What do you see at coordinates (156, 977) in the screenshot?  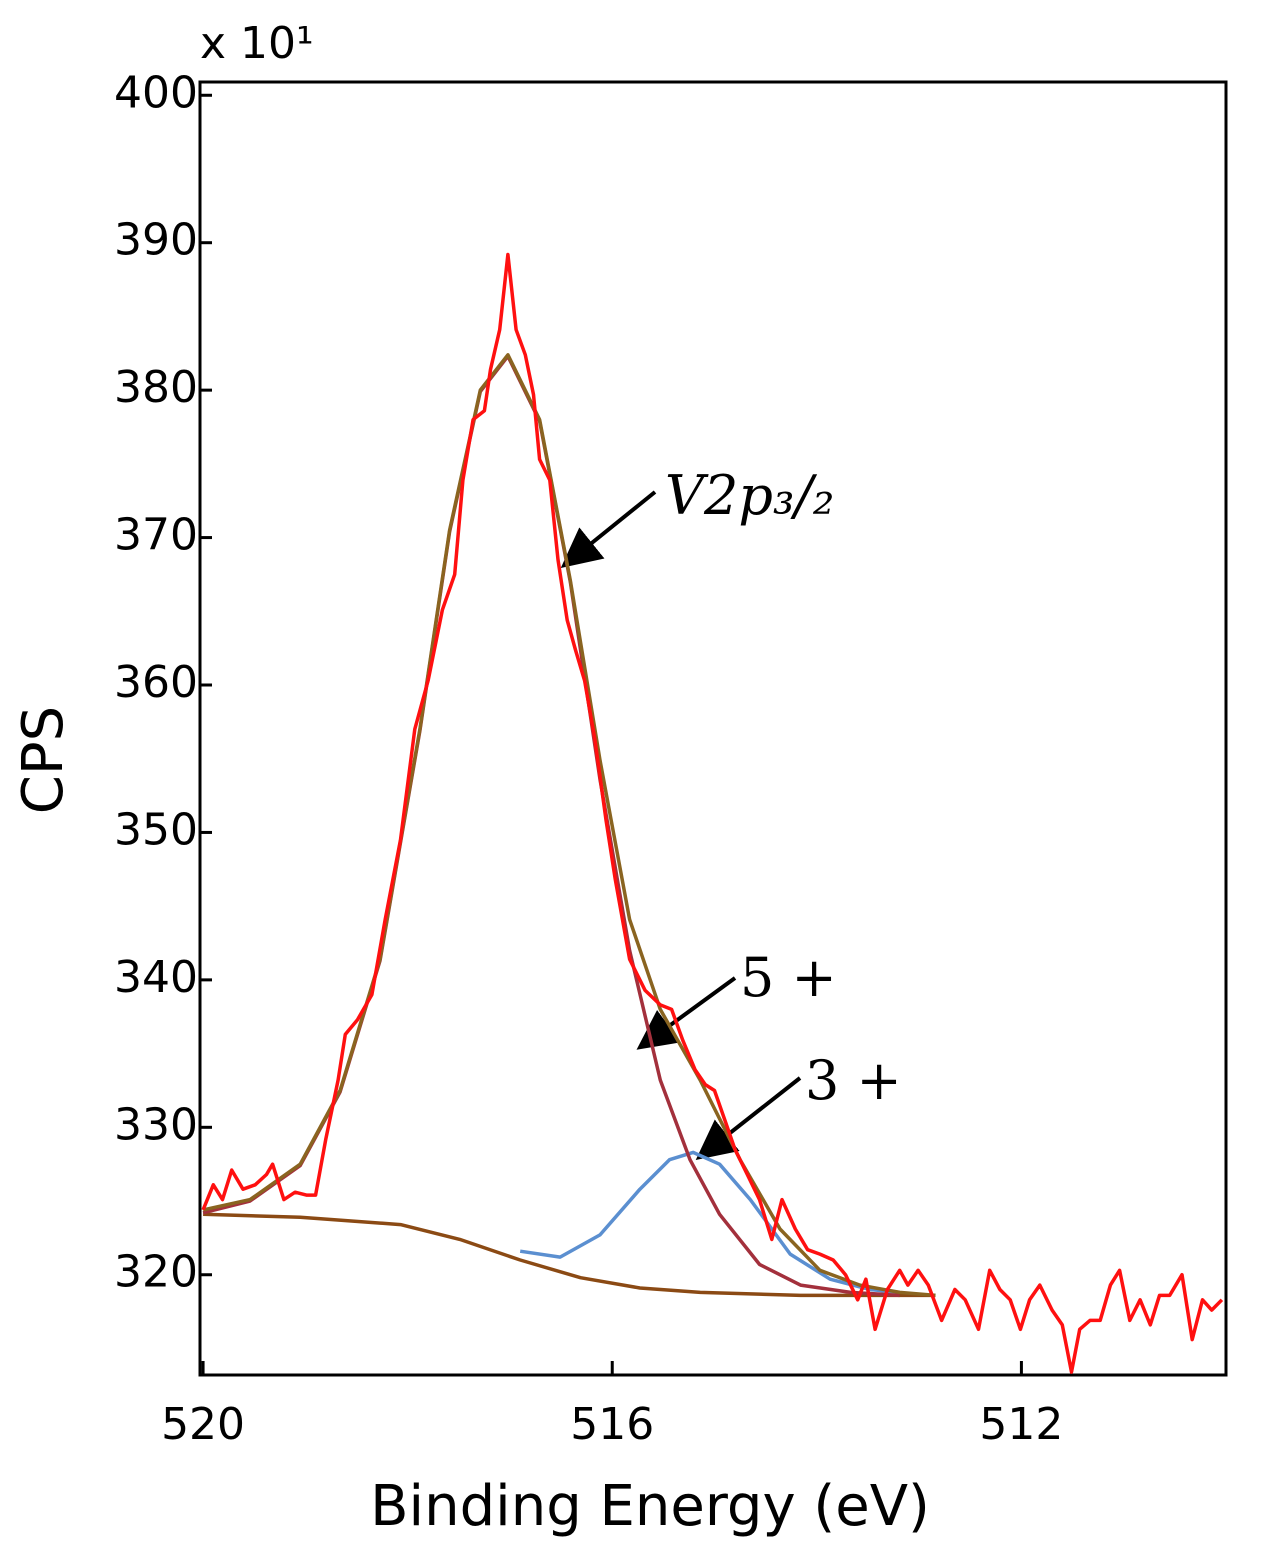 I see `y-tick-label: 340` at bounding box center [156, 977].